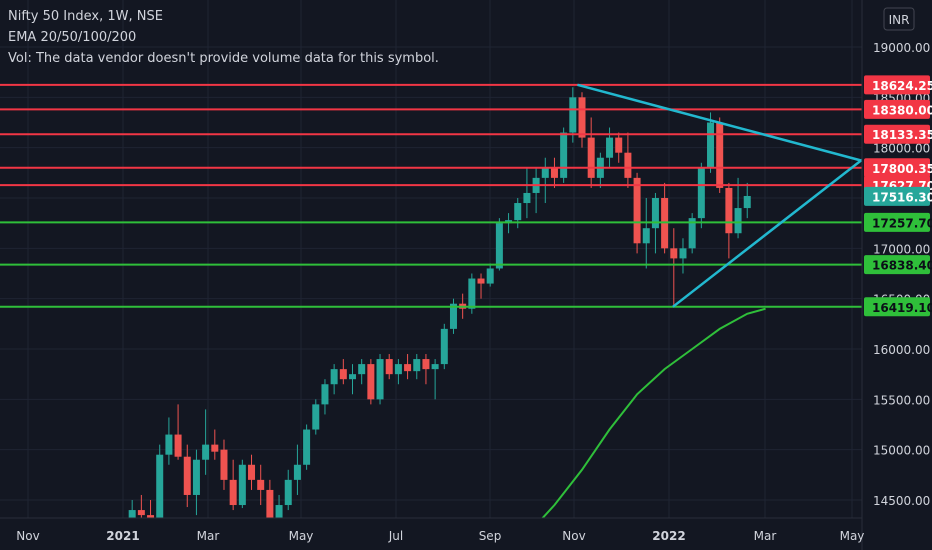  Describe the element at coordinates (902, 197) in the screenshot. I see `level-badge-label: 17516.30` at that location.